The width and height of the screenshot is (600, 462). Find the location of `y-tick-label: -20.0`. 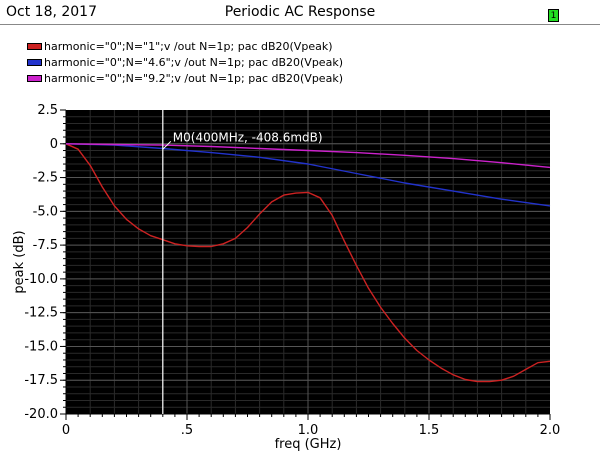

y-tick-label: -20.0 is located at coordinates (41, 414).